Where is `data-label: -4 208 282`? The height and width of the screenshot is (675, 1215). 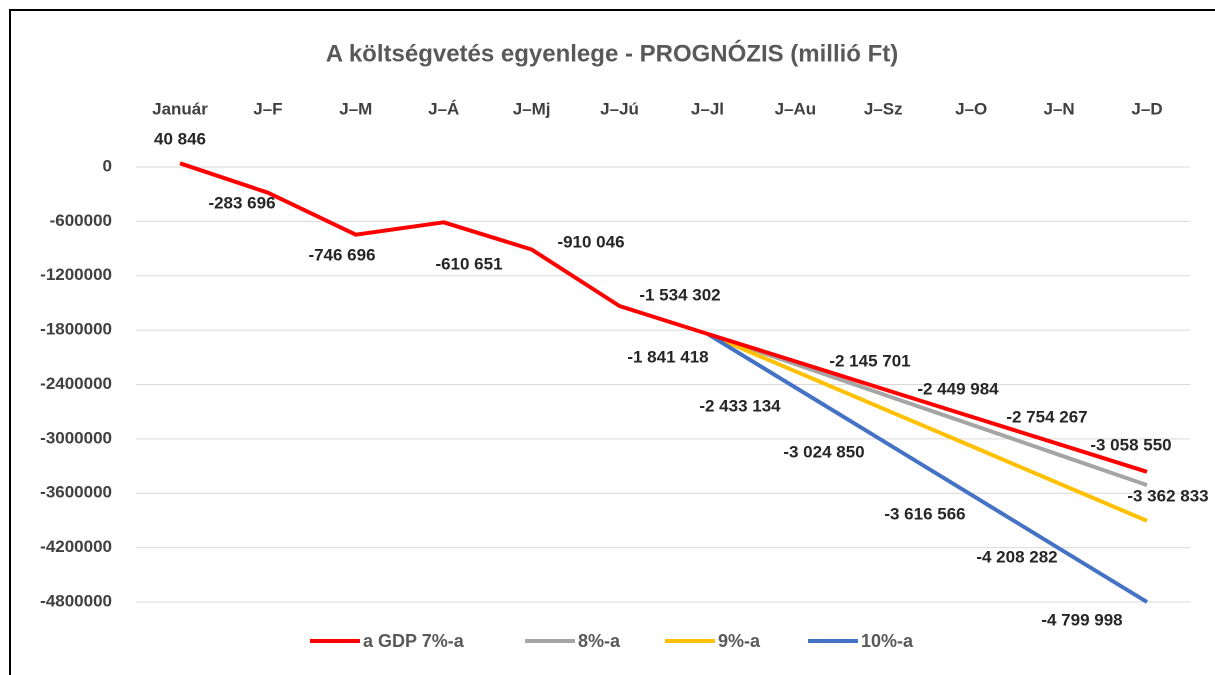
data-label: -4 208 282 is located at coordinates (1016, 556).